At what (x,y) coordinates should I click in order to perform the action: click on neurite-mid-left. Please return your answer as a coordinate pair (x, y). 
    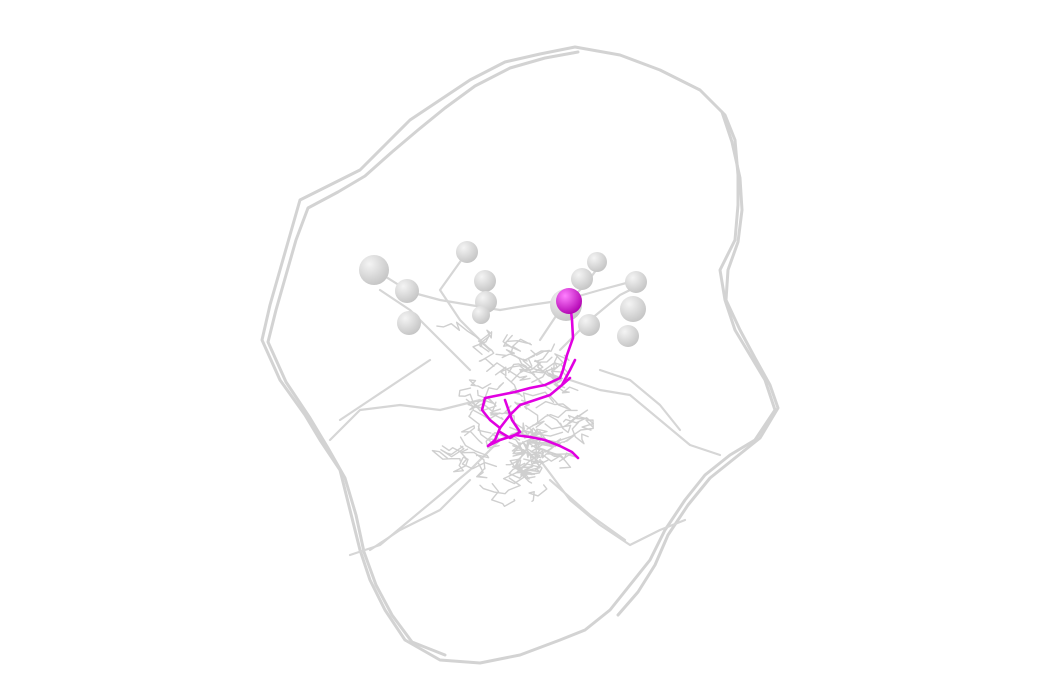
    Looking at the image, I should click on (385, 390).